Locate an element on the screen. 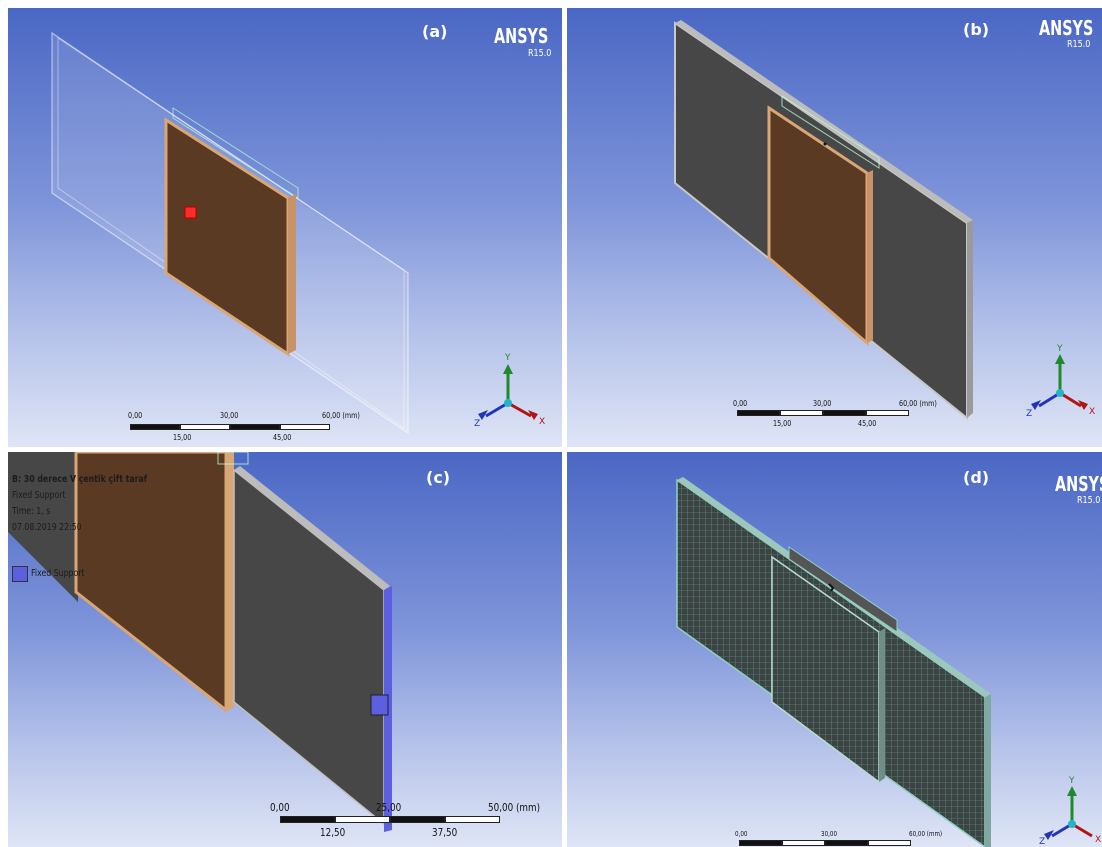  scale-bar-c: 0,00 25,00 50,00 (mm) 12,50 37,50 is located at coordinates (405, 820).